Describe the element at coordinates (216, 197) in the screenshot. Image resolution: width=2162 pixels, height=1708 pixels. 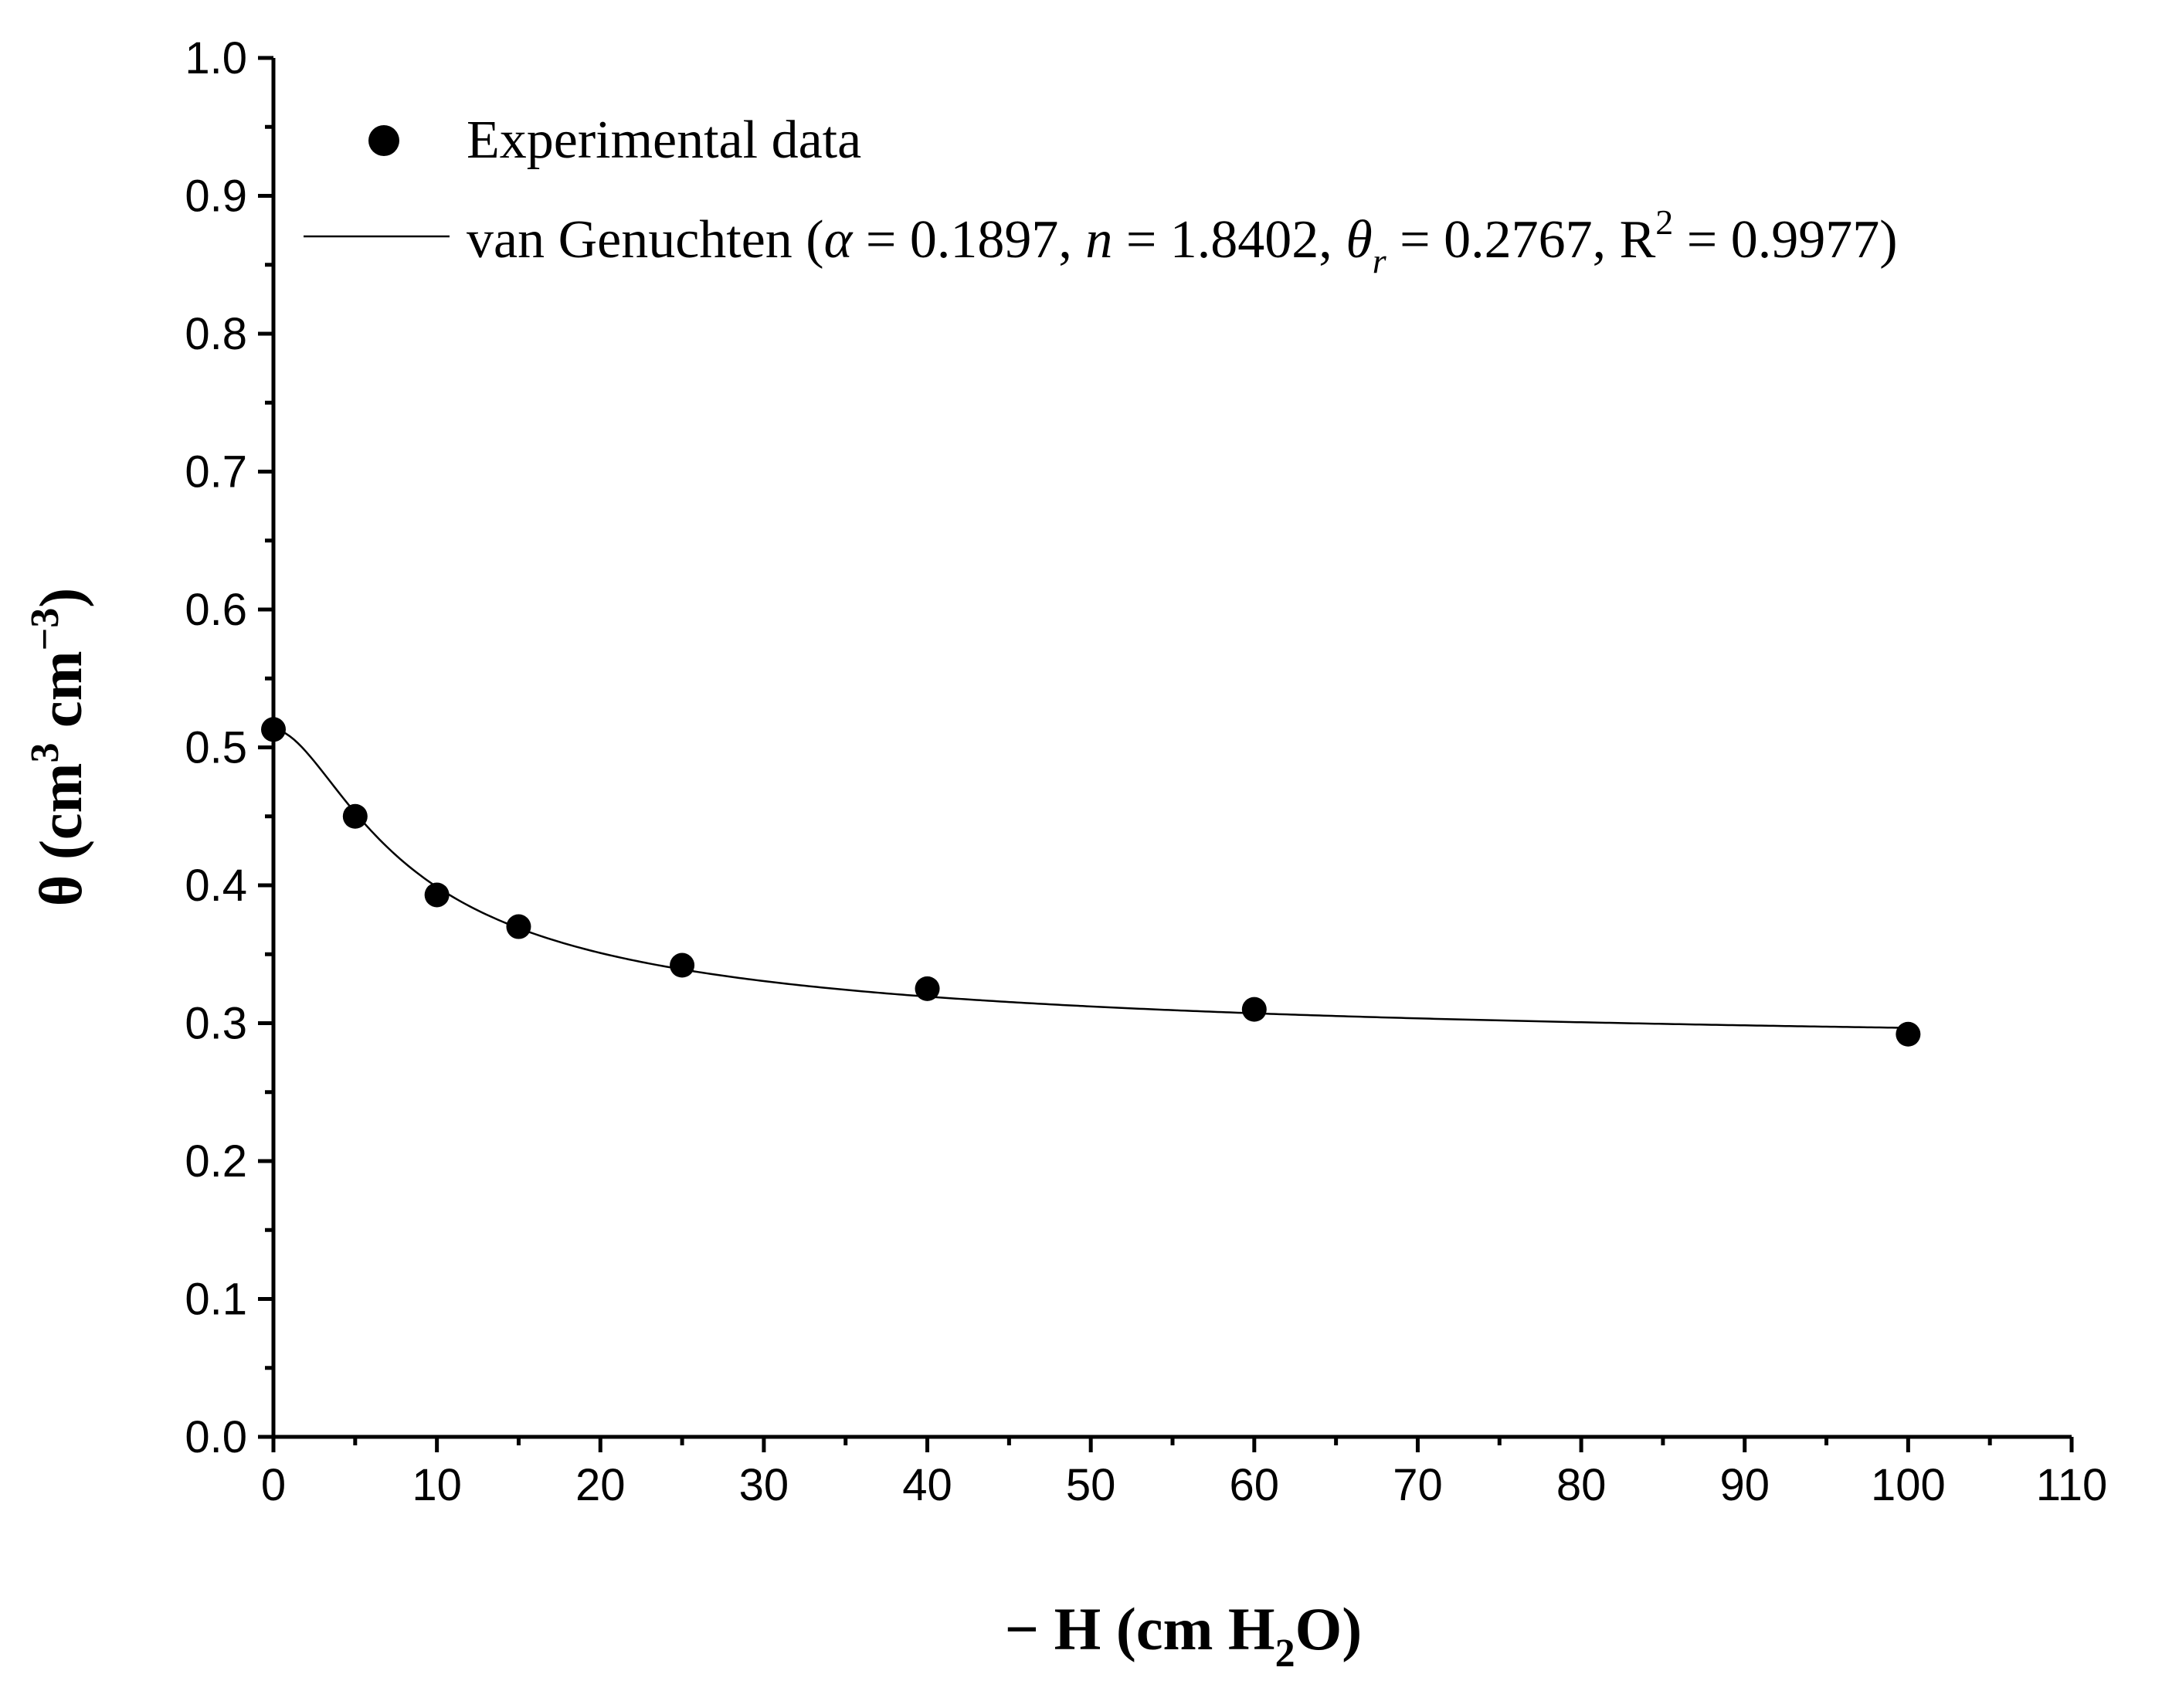
I see `y-tick-label: 0.9` at that location.